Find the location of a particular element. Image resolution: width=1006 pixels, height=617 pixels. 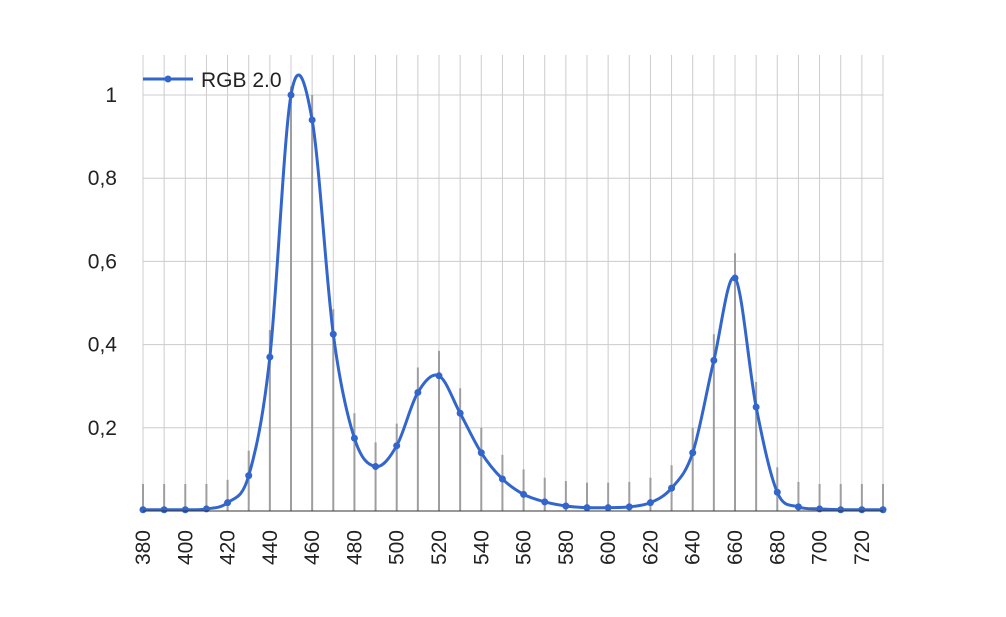

x-tick-label: 600 is located at coordinates (608, 547).